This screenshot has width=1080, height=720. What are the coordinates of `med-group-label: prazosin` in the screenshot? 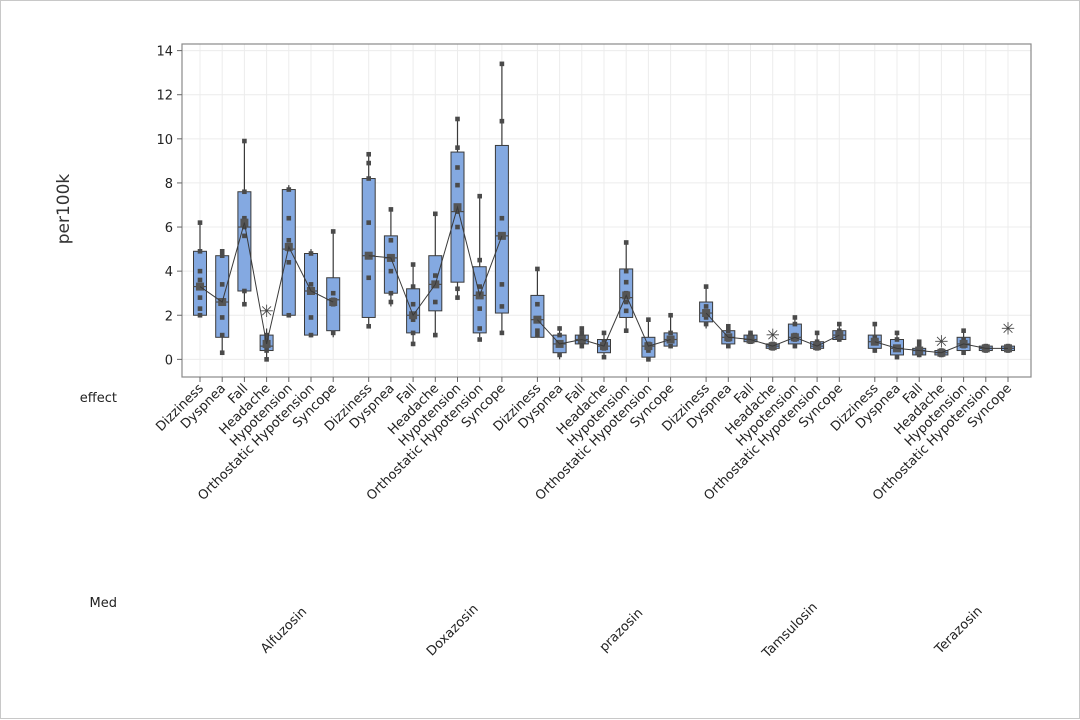 It's located at (621, 630).